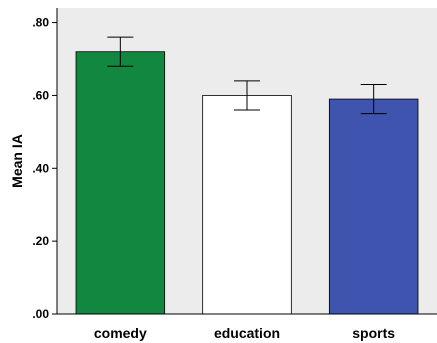  Describe the element at coordinates (40, 314) in the screenshot. I see `y-tick-label: .00` at that location.